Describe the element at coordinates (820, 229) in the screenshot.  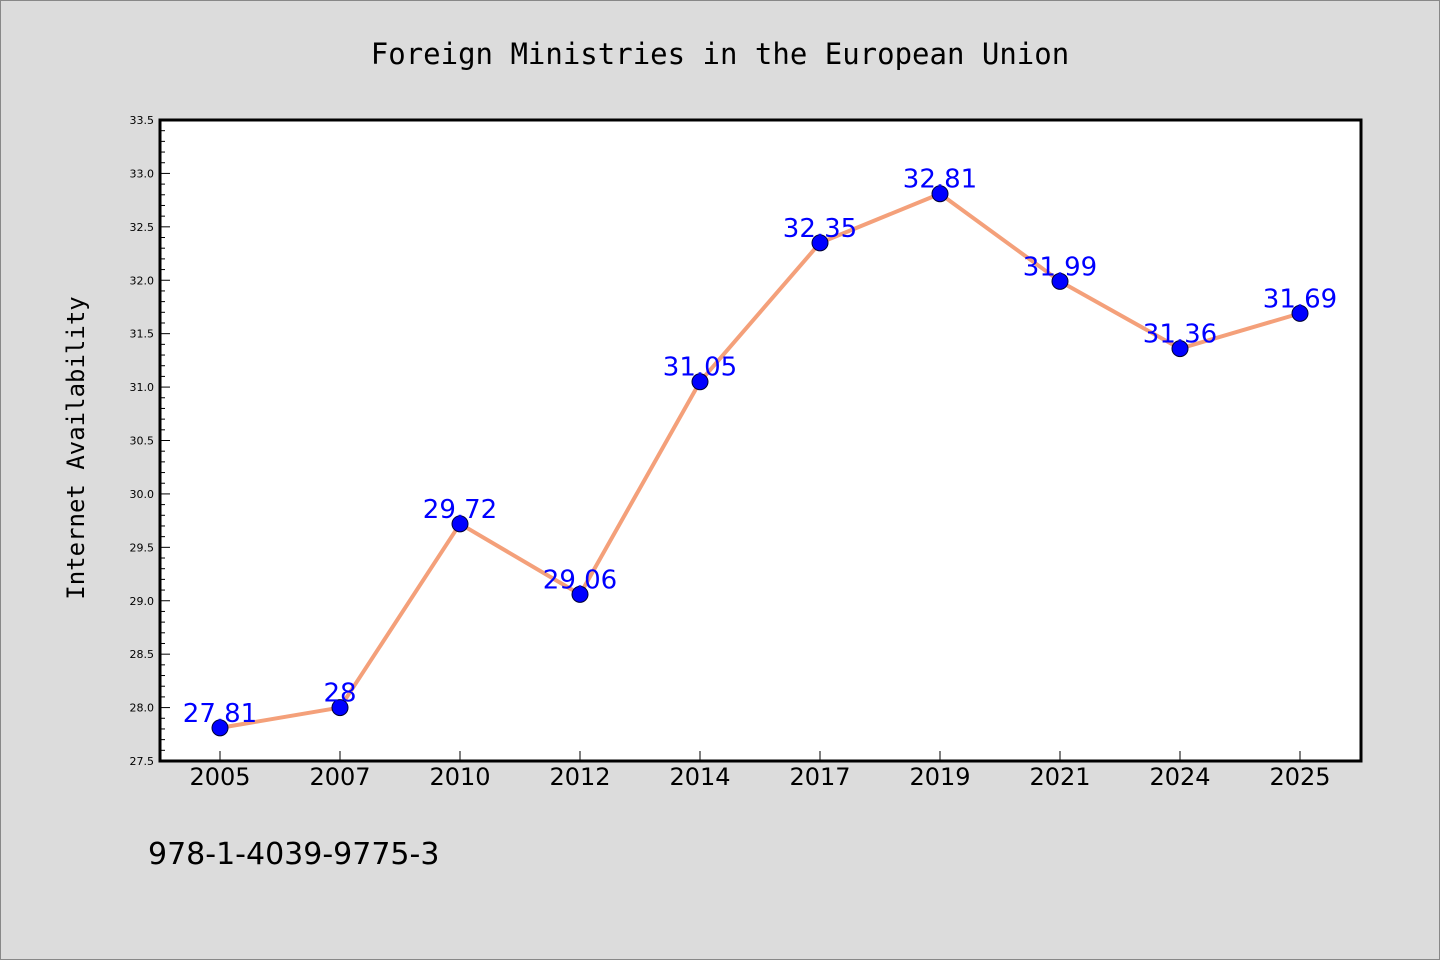
I see `data-label: 32.35` at that location.